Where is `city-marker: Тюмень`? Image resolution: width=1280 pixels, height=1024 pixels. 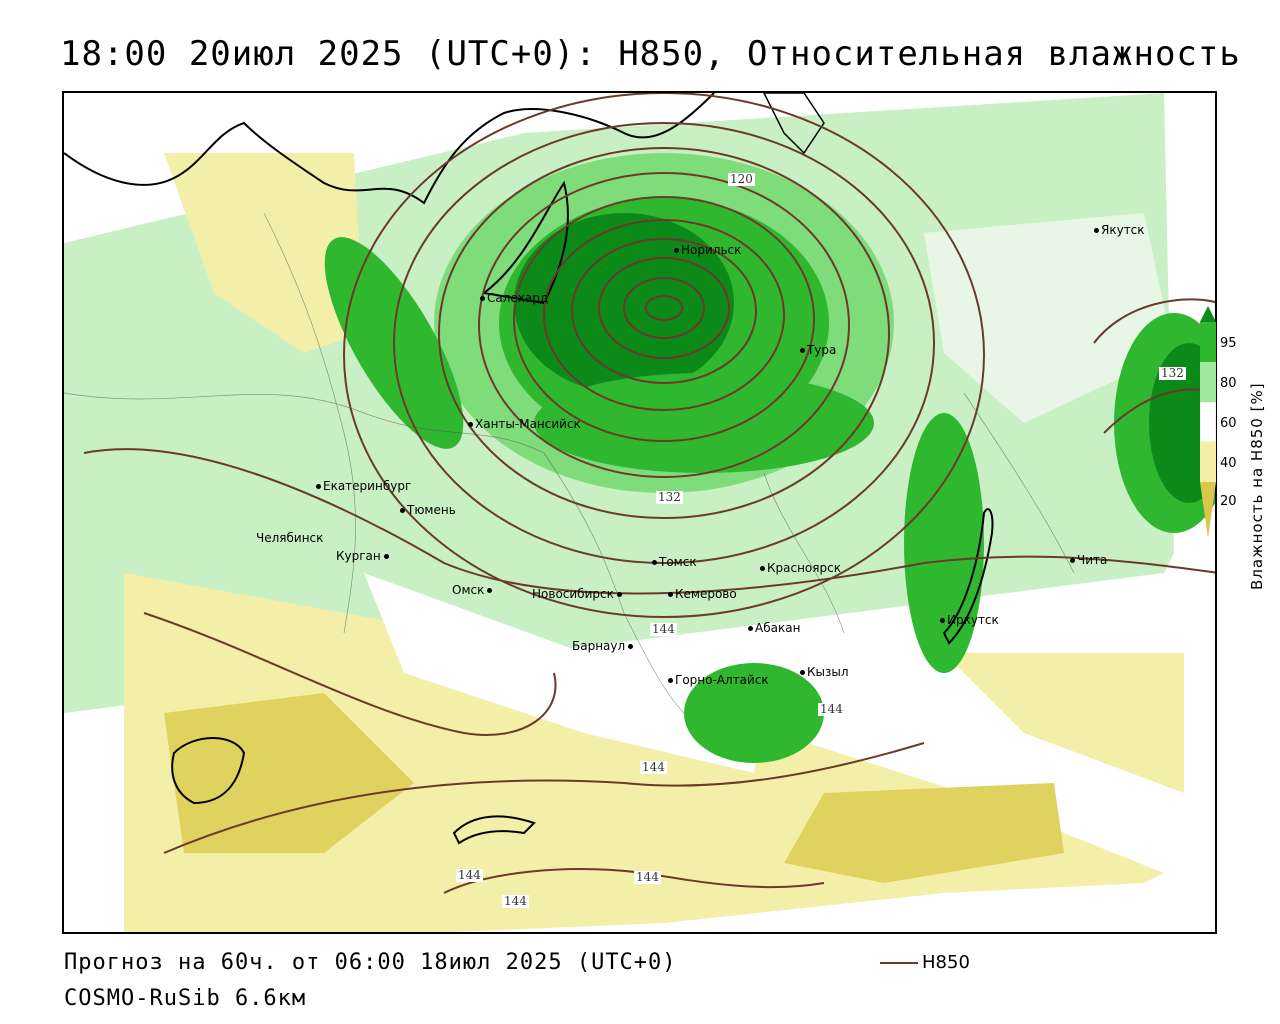
city-marker: Тюмень is located at coordinates (428, 510).